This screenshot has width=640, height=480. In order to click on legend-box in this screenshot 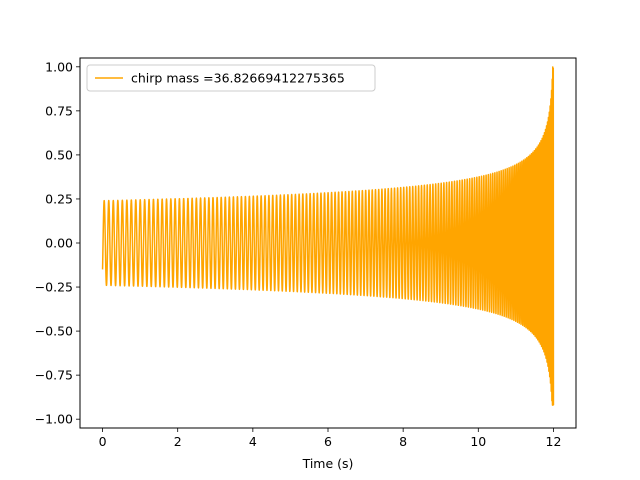, I will do `click(231, 78)`.